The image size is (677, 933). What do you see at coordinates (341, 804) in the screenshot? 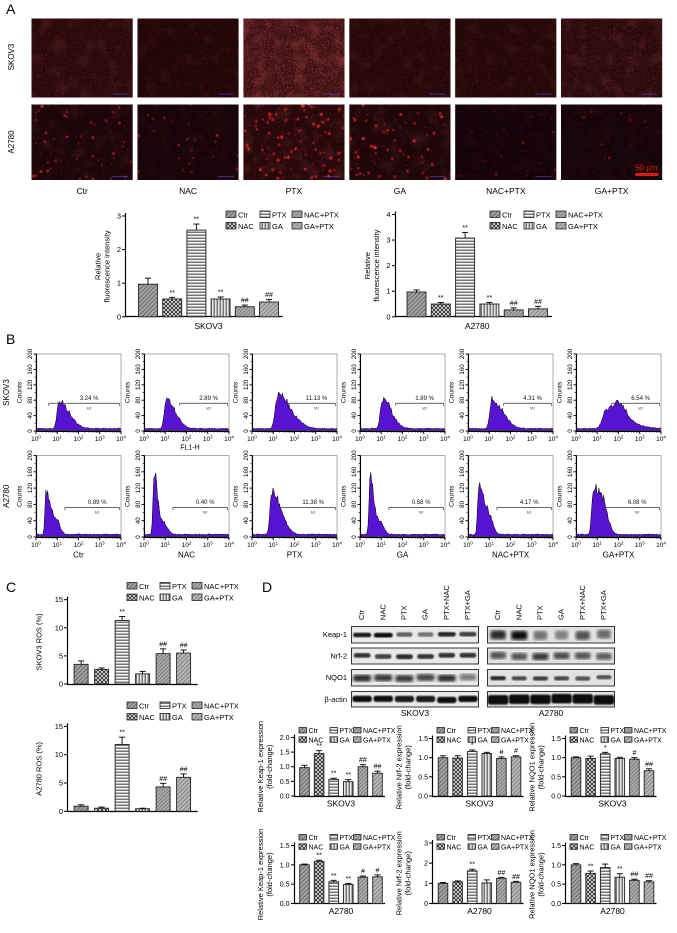
I see `svg-text: SKOV3` at bounding box center [341, 804].